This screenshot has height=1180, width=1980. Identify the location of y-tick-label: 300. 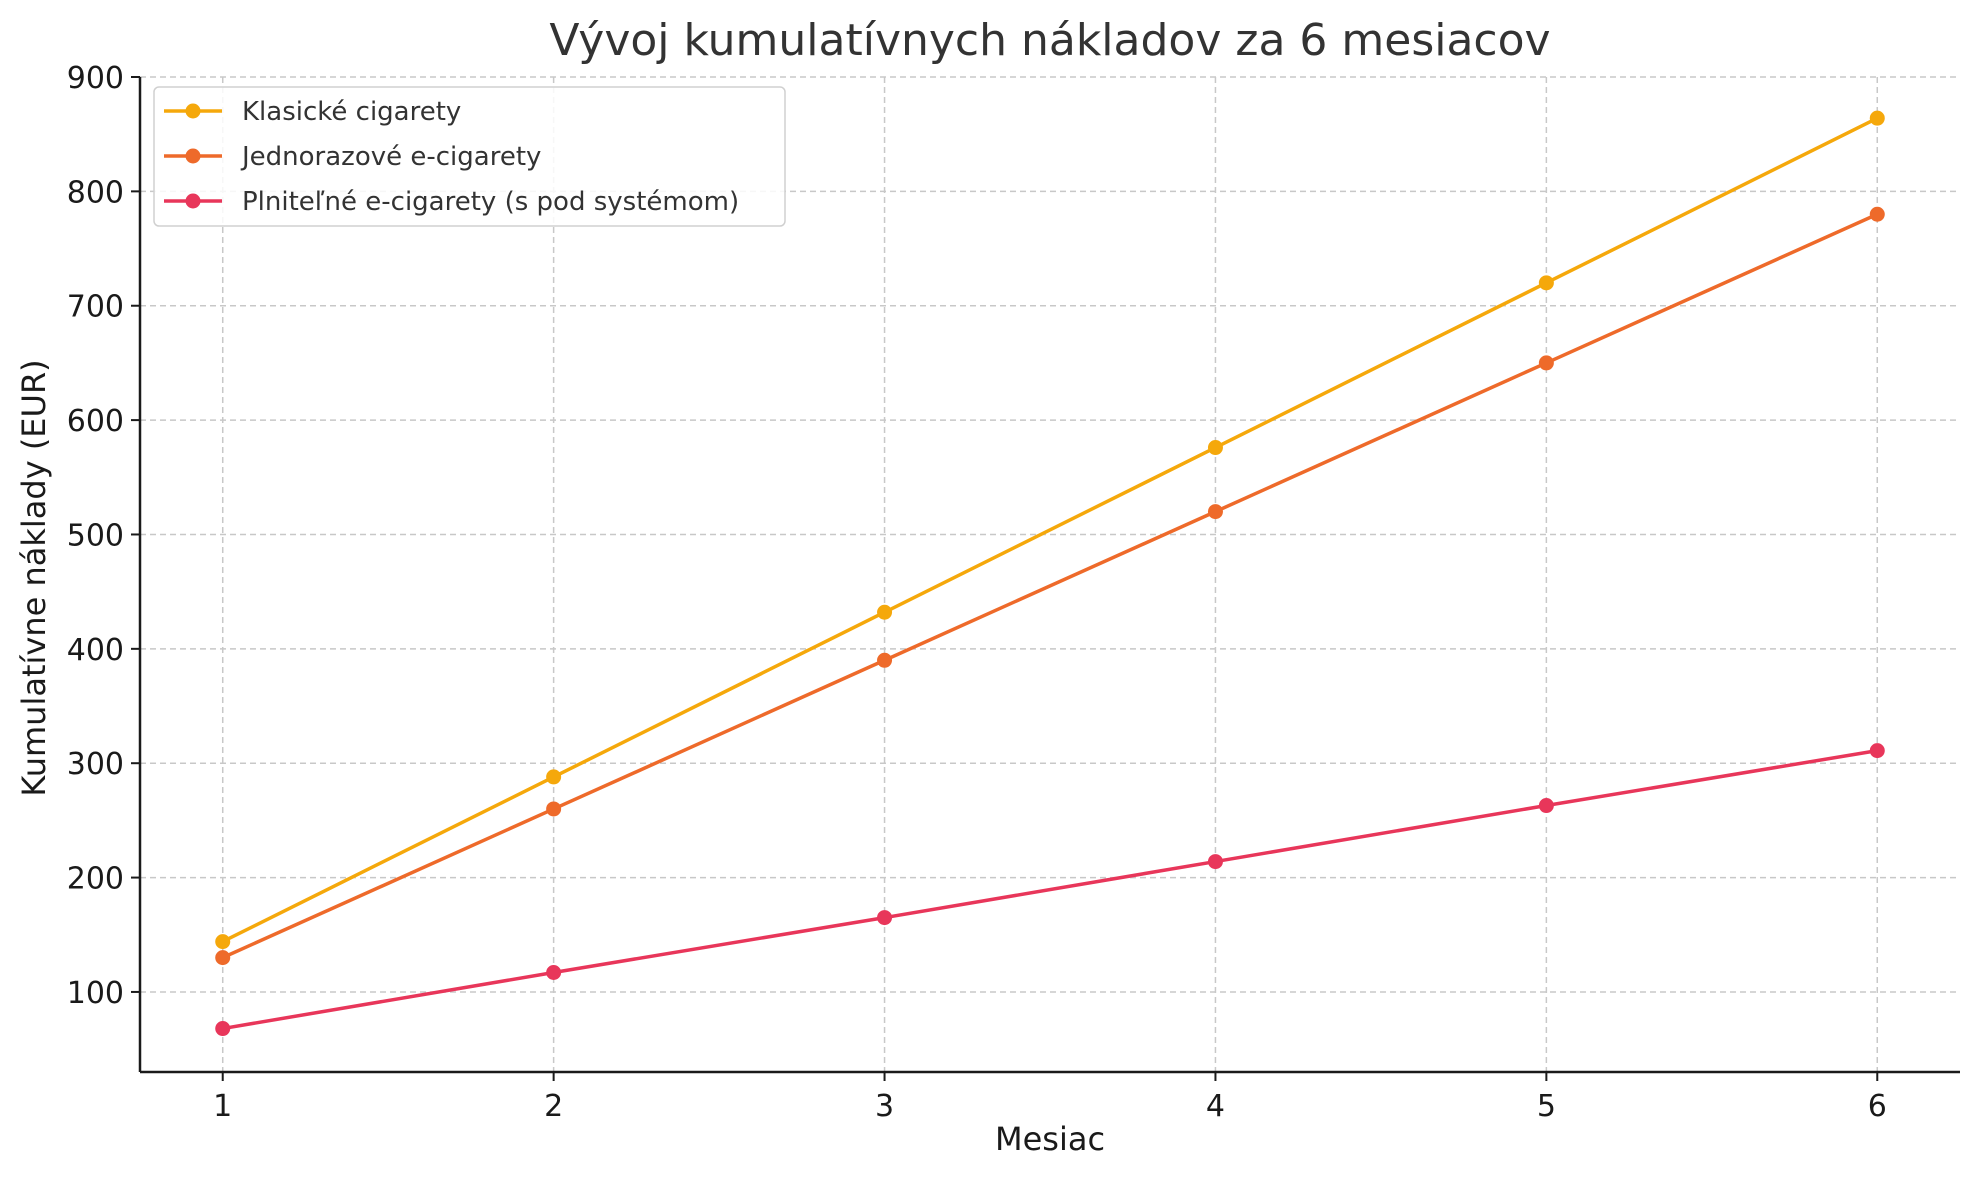
(95, 764).